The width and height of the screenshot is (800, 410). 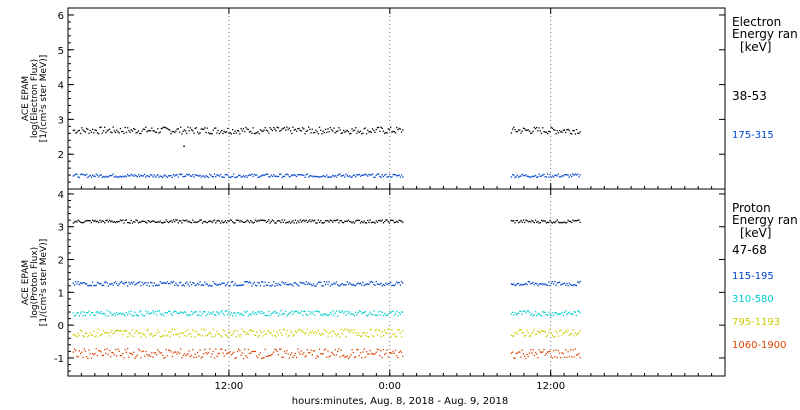 I want to click on series-795-1193: 795-1193, so click(x=426, y=327).